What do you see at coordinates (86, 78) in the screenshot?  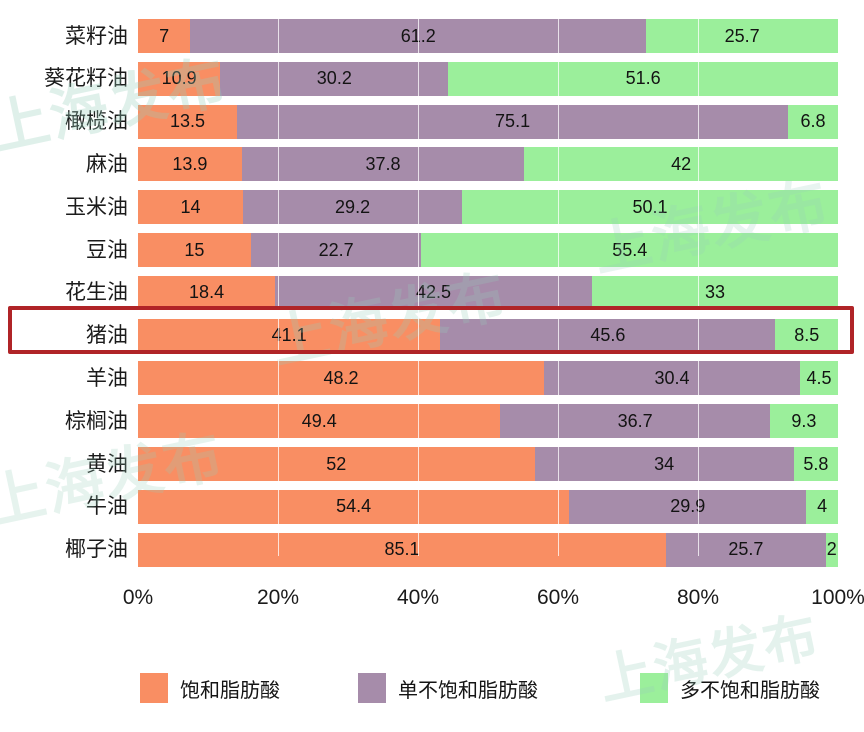 I see `row-label-1: 葵花籽油` at bounding box center [86, 78].